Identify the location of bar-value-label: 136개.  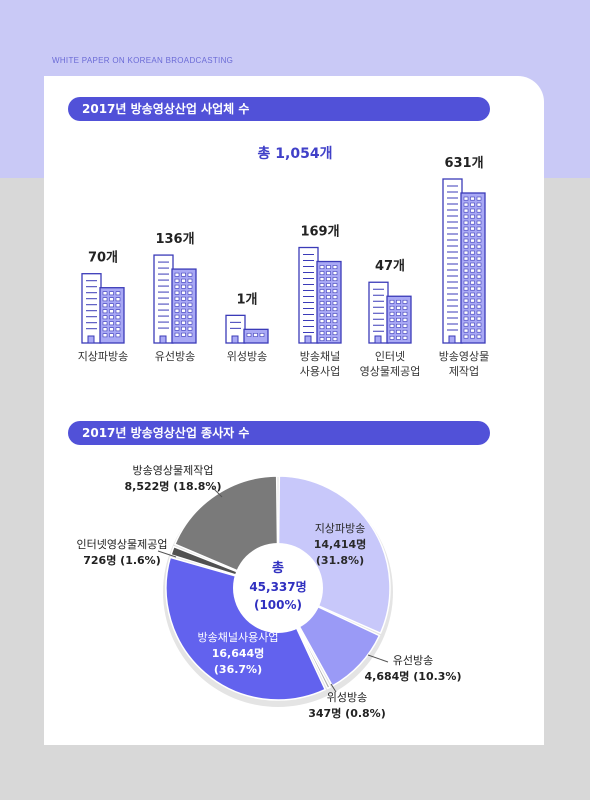
(174, 239).